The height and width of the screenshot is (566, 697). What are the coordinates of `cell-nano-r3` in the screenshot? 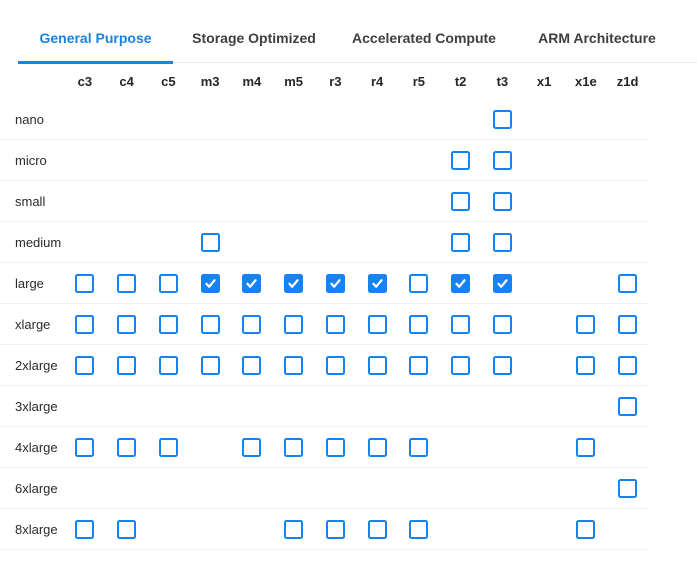 It's located at (336, 119).